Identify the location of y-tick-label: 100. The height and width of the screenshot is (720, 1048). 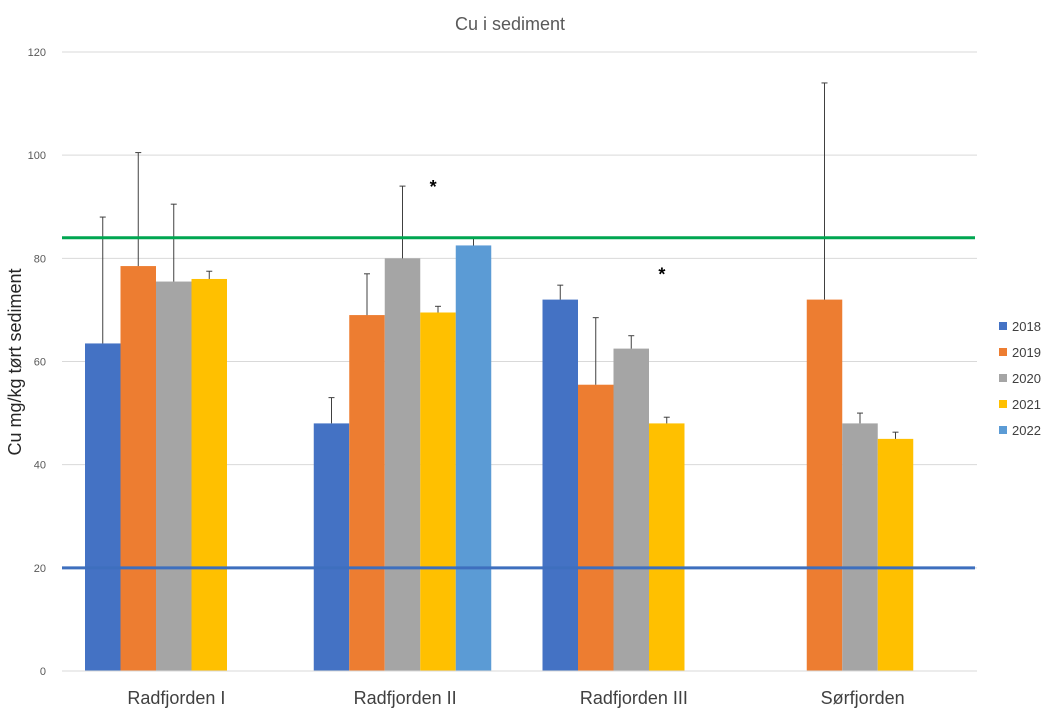
(37, 156).